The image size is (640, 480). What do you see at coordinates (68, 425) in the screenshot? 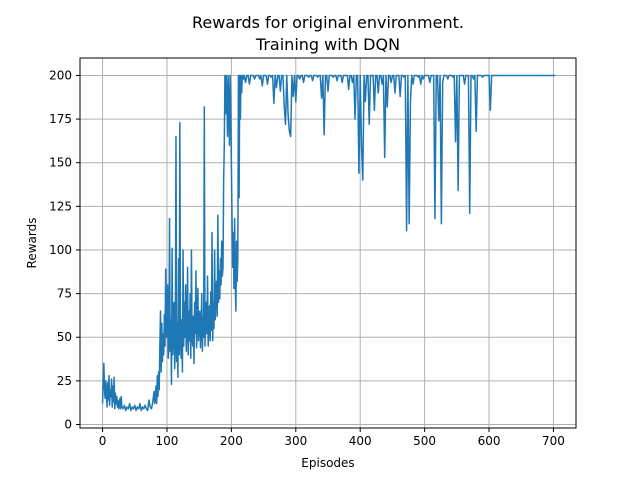
I see `y-tick-label: 0` at bounding box center [68, 425].